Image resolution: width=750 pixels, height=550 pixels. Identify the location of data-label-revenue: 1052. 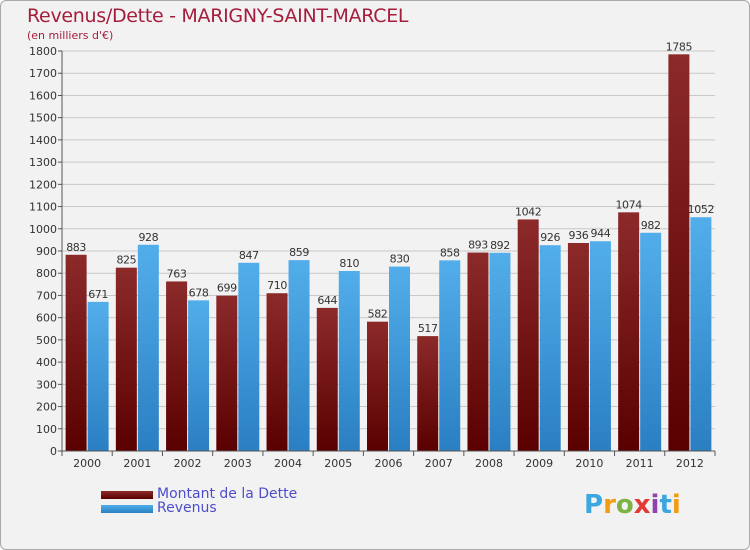
(701, 209).